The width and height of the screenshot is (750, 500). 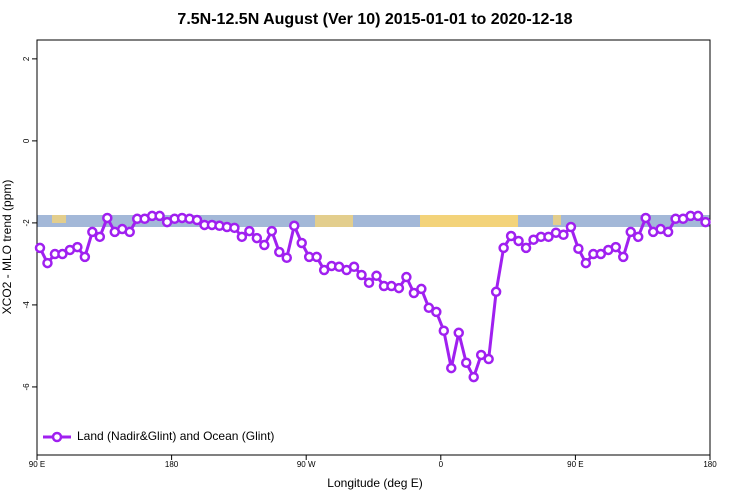 I want to click on y-tick-label: -4, so click(x=26, y=305).